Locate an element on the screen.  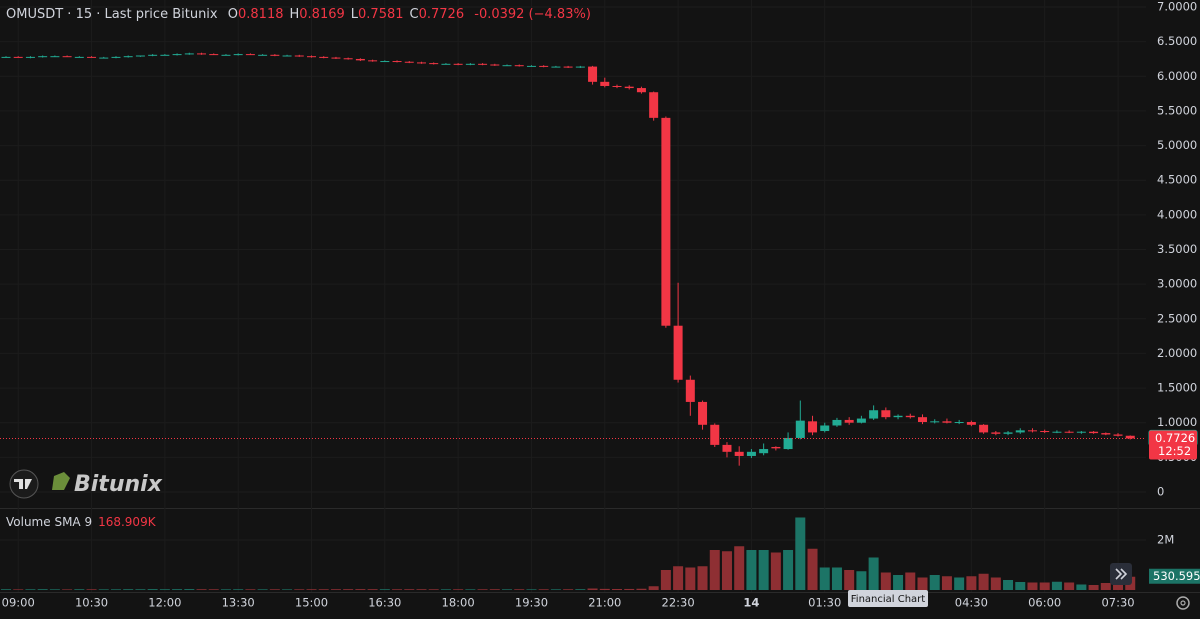
change: -0.0392 (−4.83%) is located at coordinates (532, 14).